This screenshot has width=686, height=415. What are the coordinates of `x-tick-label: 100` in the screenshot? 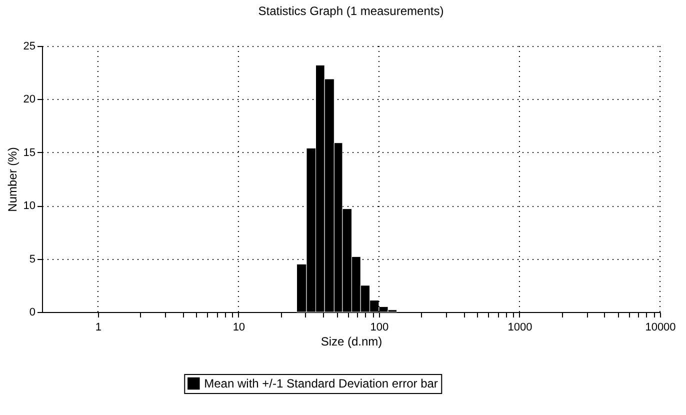 It's located at (379, 328).